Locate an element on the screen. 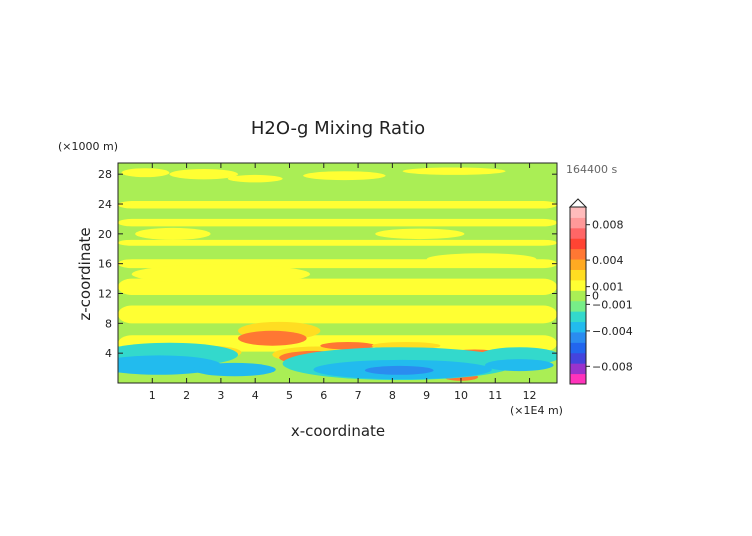 The width and height of the screenshot is (752, 536). y-axis-label: z-coordinate is located at coordinates (85, 273).